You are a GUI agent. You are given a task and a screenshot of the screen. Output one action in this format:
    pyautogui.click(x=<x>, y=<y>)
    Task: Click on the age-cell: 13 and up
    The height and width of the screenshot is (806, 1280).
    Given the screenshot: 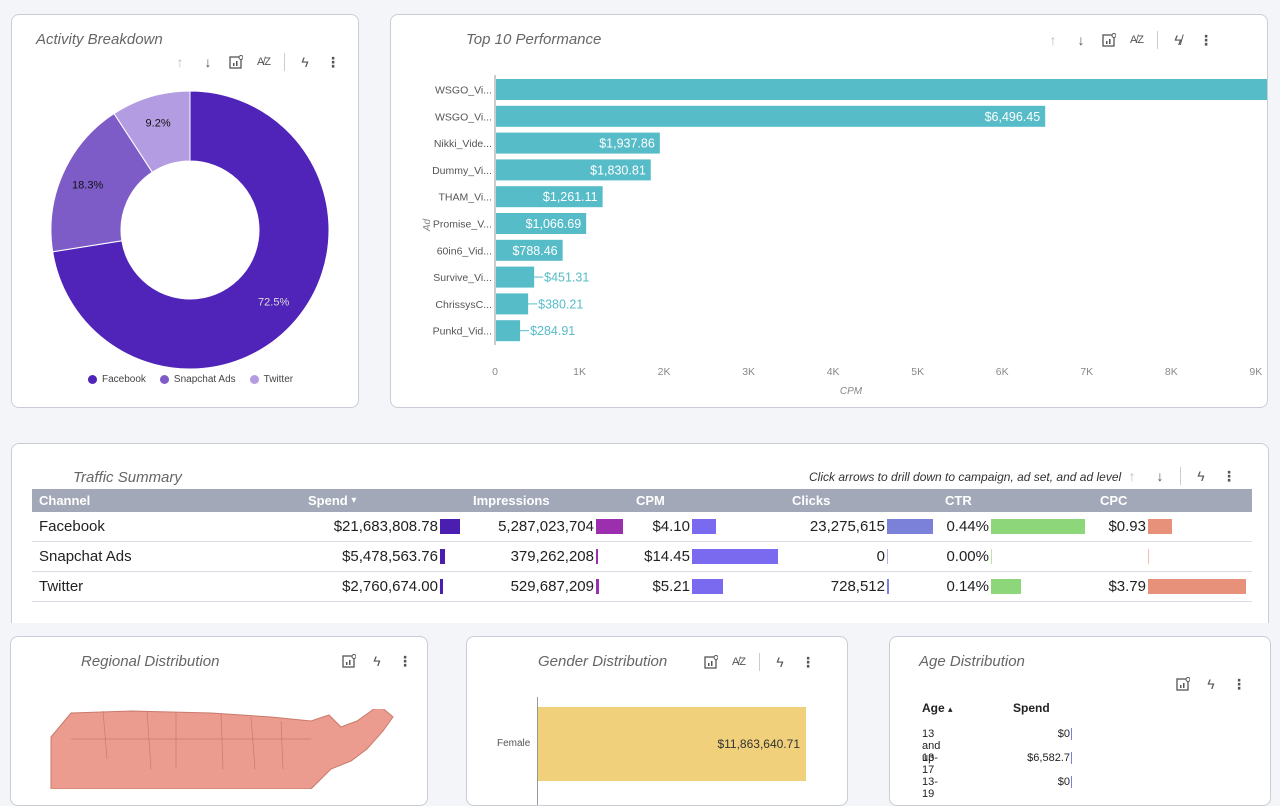 What is the action you would take?
    pyautogui.click(x=931, y=746)
    